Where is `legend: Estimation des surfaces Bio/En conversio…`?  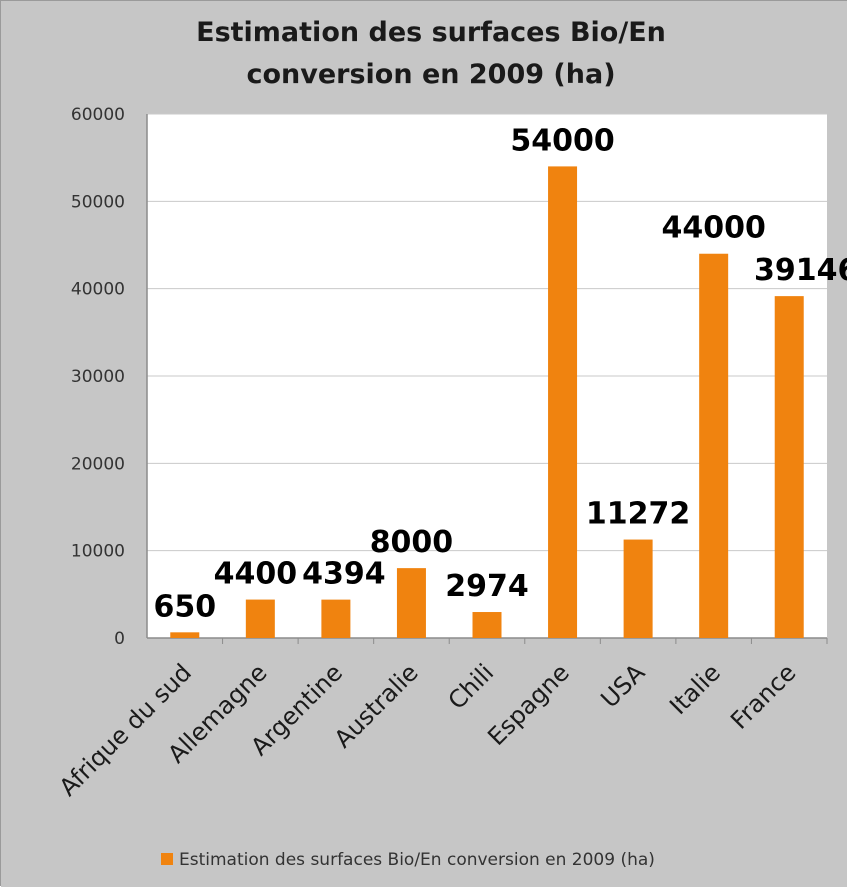
legend: Estimation des surfaces Bio/En conversio… is located at coordinates (408, 860).